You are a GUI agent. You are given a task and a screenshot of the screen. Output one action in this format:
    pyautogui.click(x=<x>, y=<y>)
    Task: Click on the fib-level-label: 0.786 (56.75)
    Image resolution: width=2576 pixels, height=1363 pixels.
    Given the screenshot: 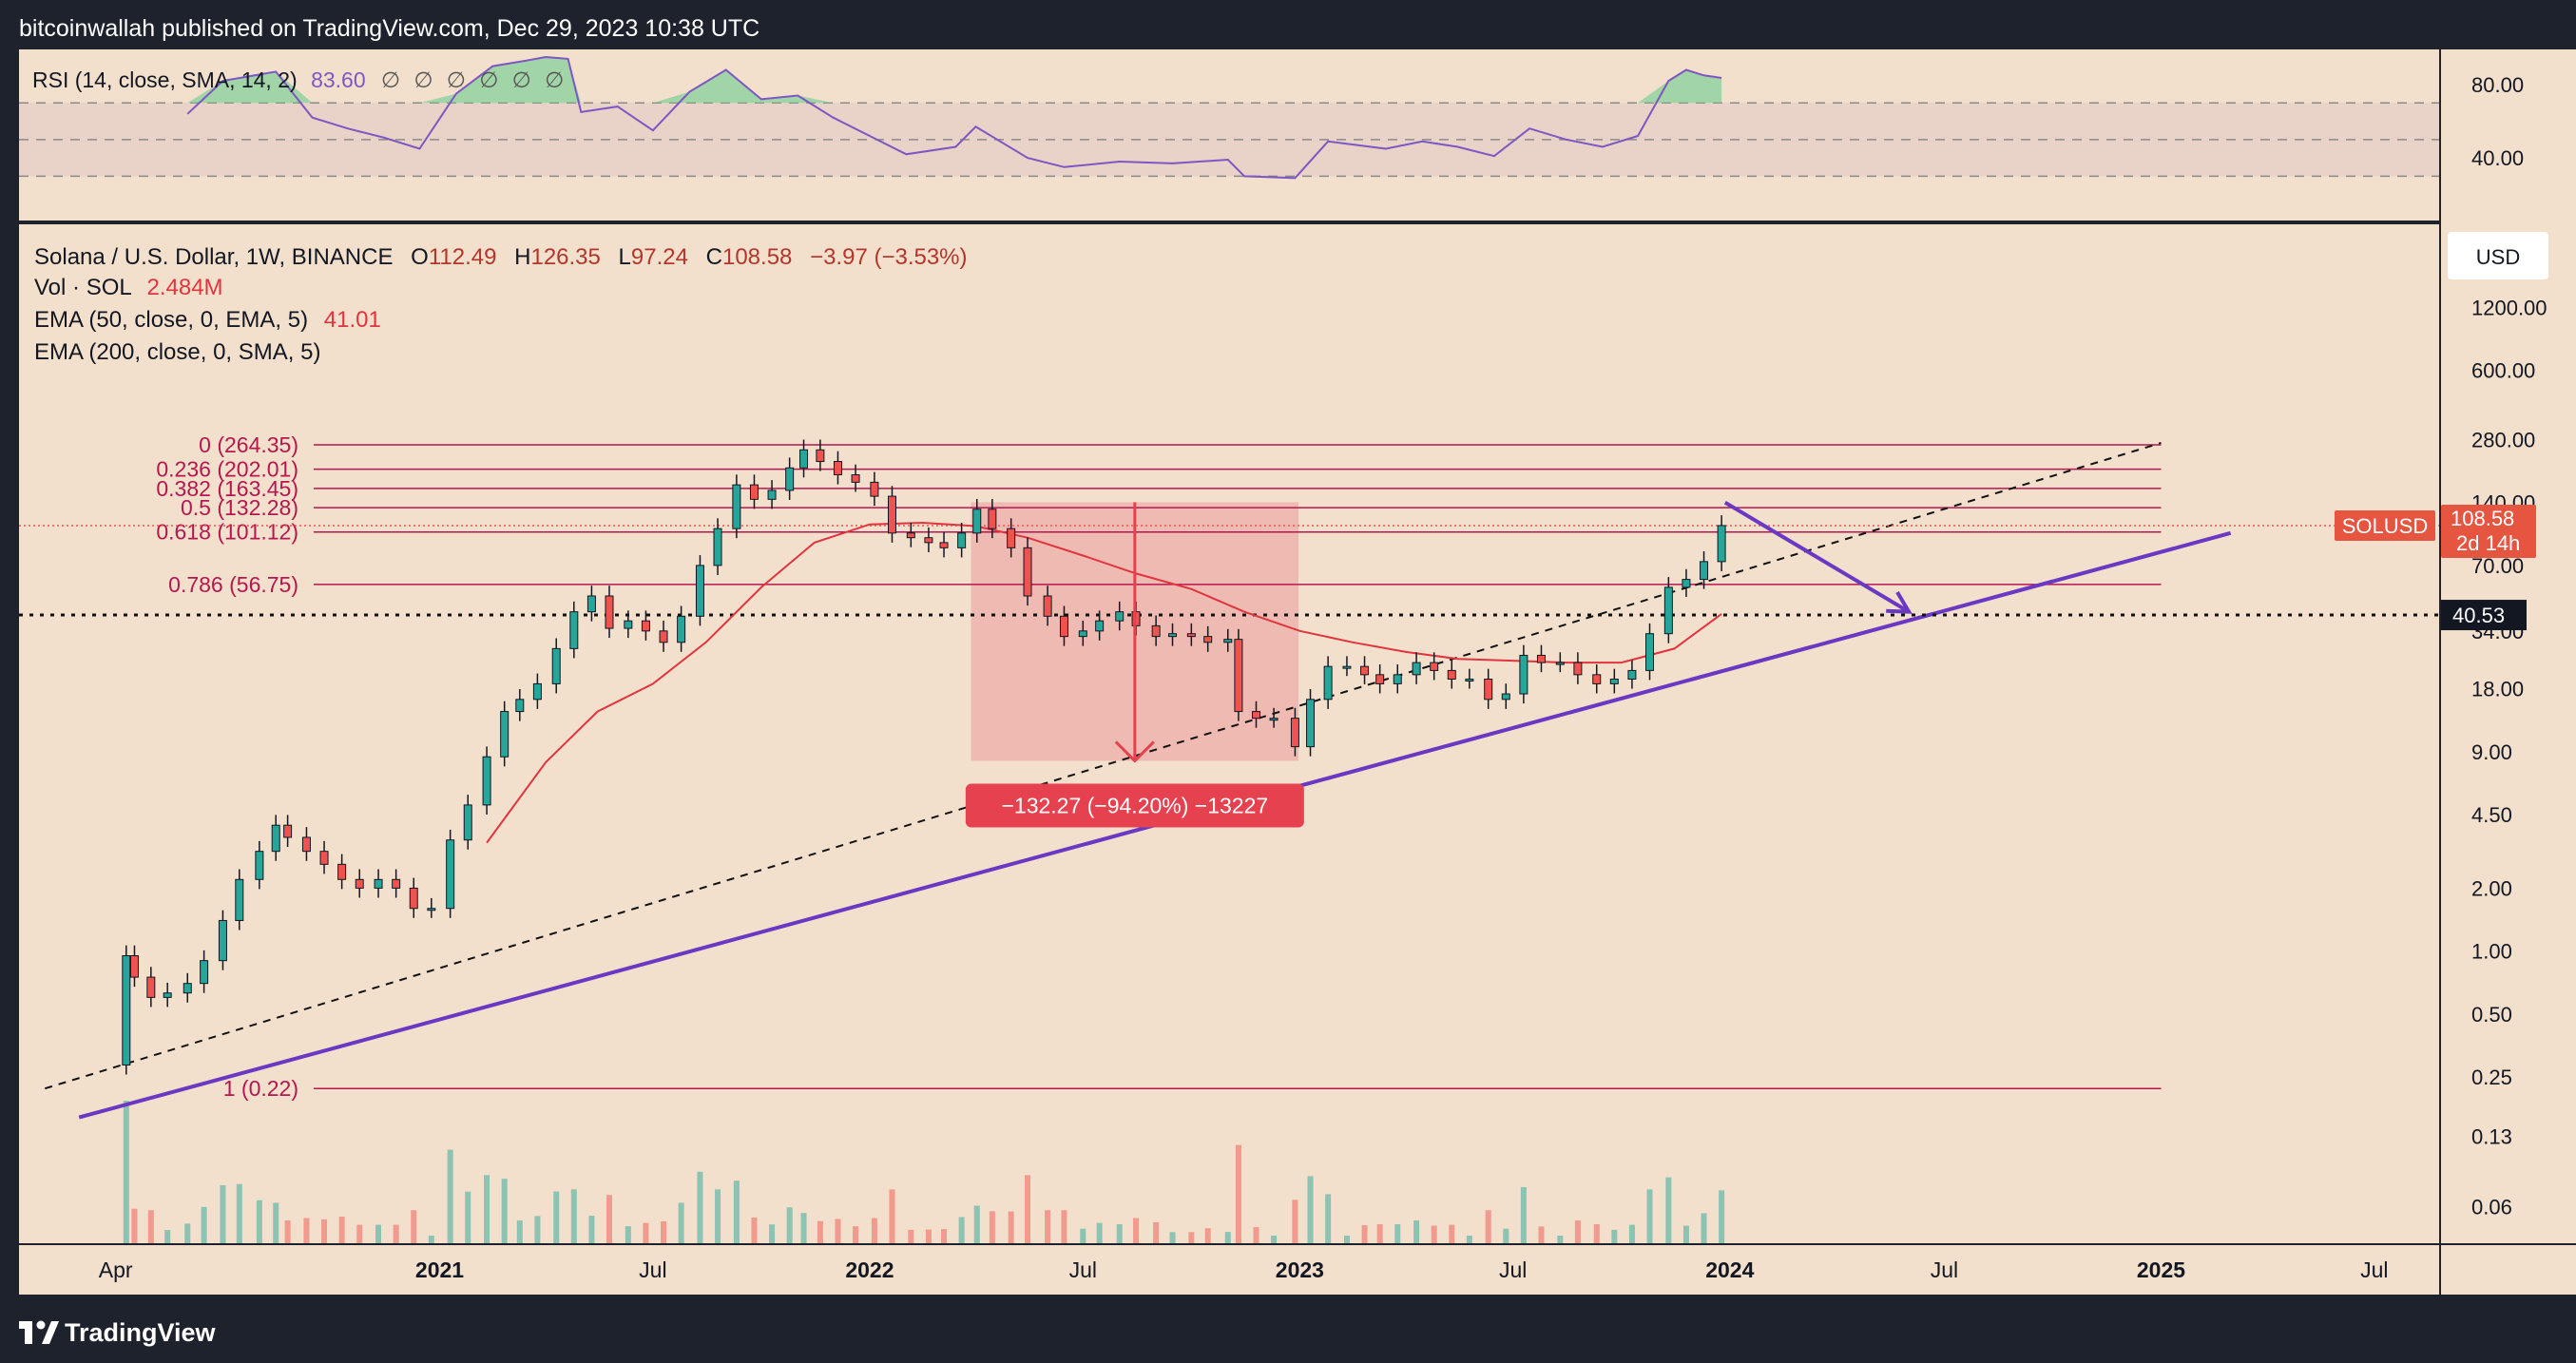 What is the action you would take?
    pyautogui.click(x=233, y=584)
    